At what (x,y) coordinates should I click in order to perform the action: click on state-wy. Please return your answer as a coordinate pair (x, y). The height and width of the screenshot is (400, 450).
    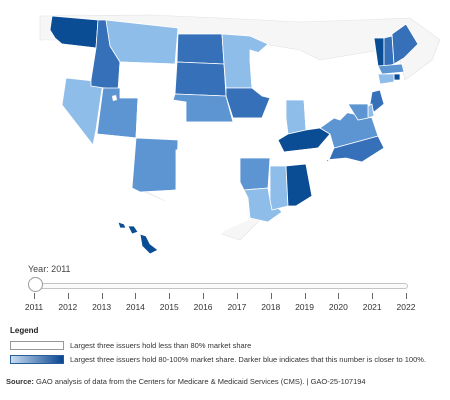
    Looking at the image, I should click on (146, 81).